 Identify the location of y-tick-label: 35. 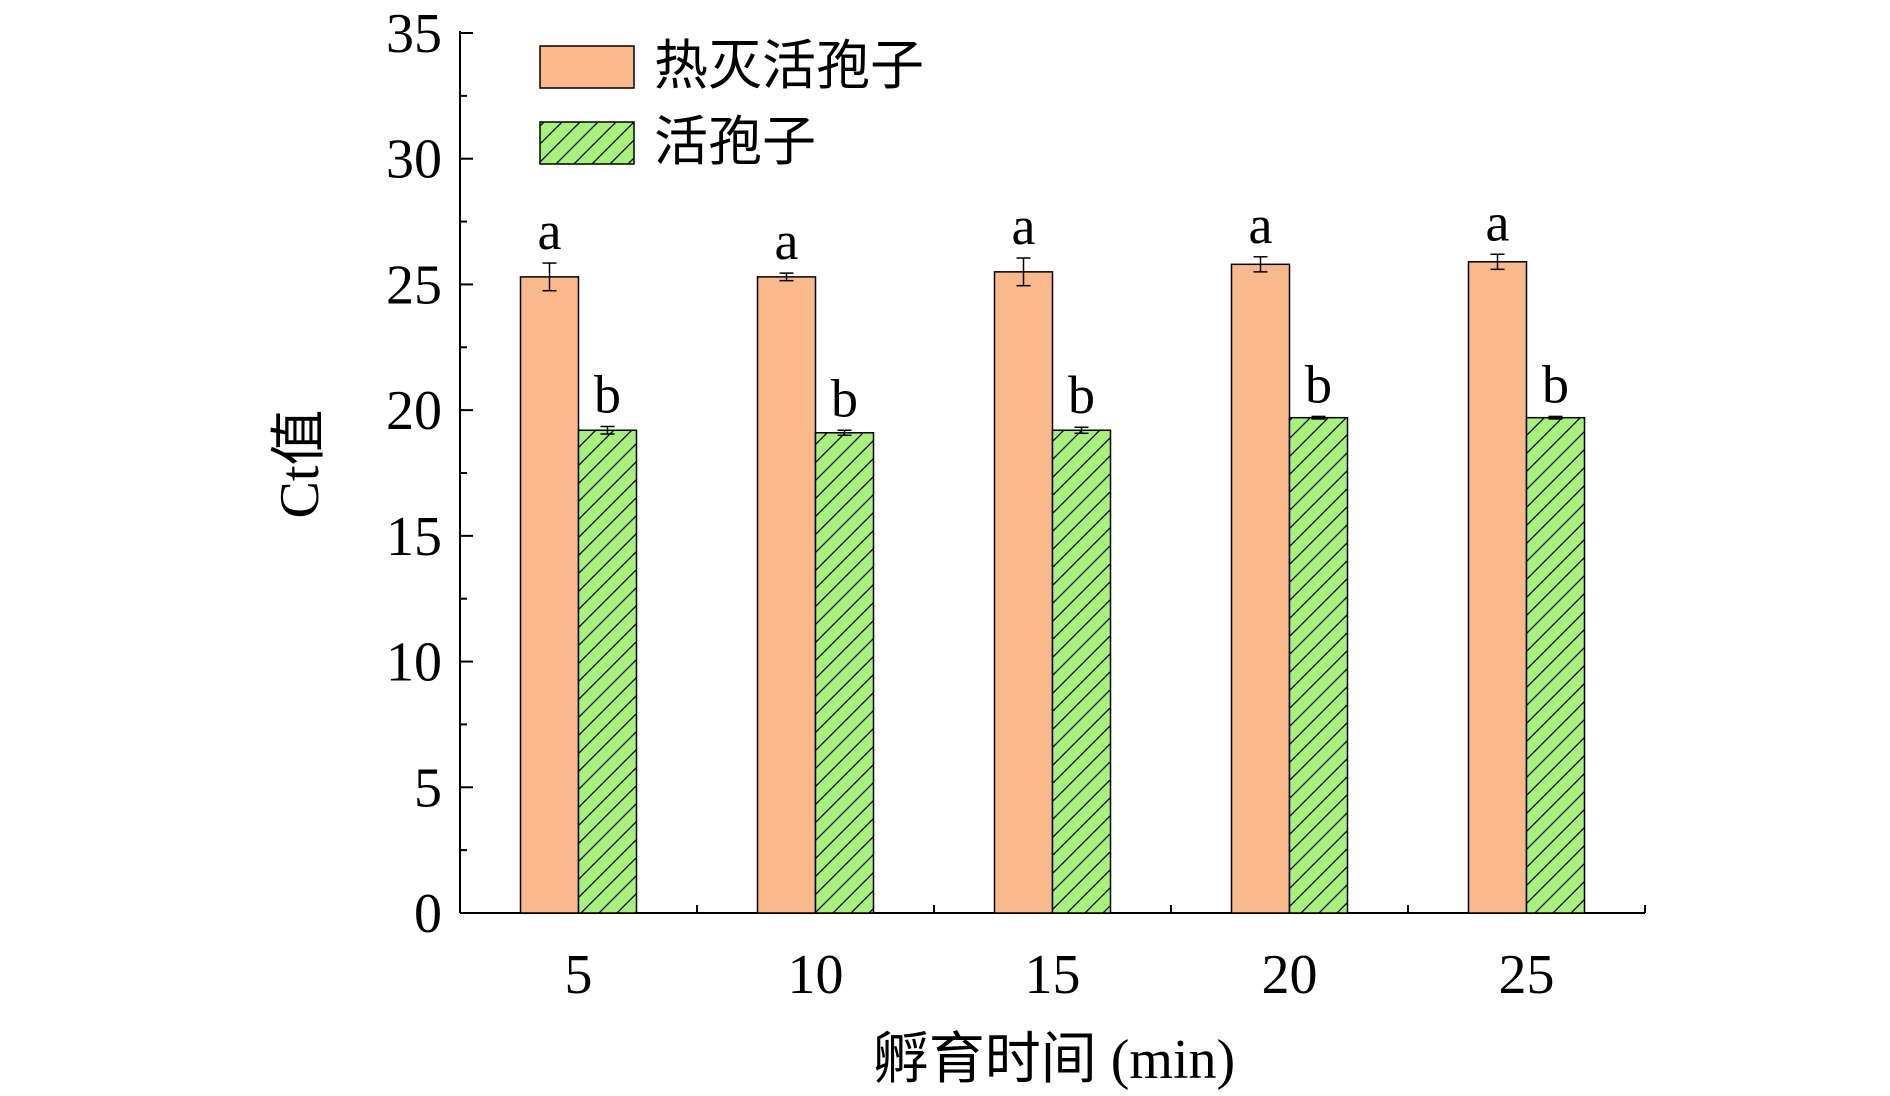
(414, 34).